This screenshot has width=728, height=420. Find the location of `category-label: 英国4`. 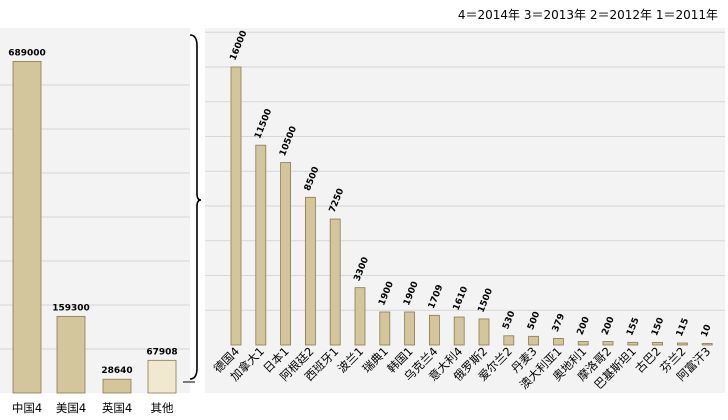

category-label: 英国4 is located at coordinates (117, 408).